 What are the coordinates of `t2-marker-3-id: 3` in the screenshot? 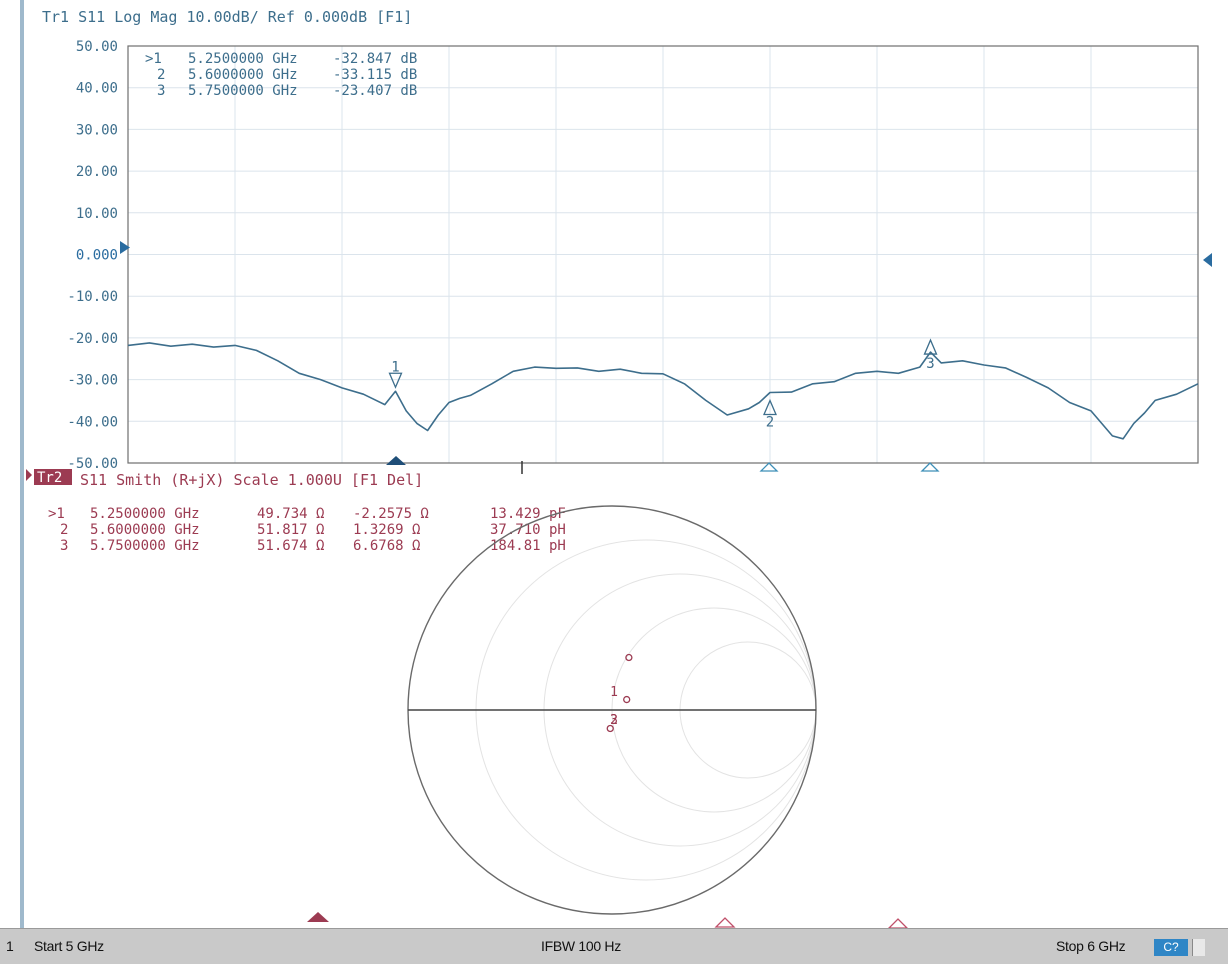 It's located at (64, 546).